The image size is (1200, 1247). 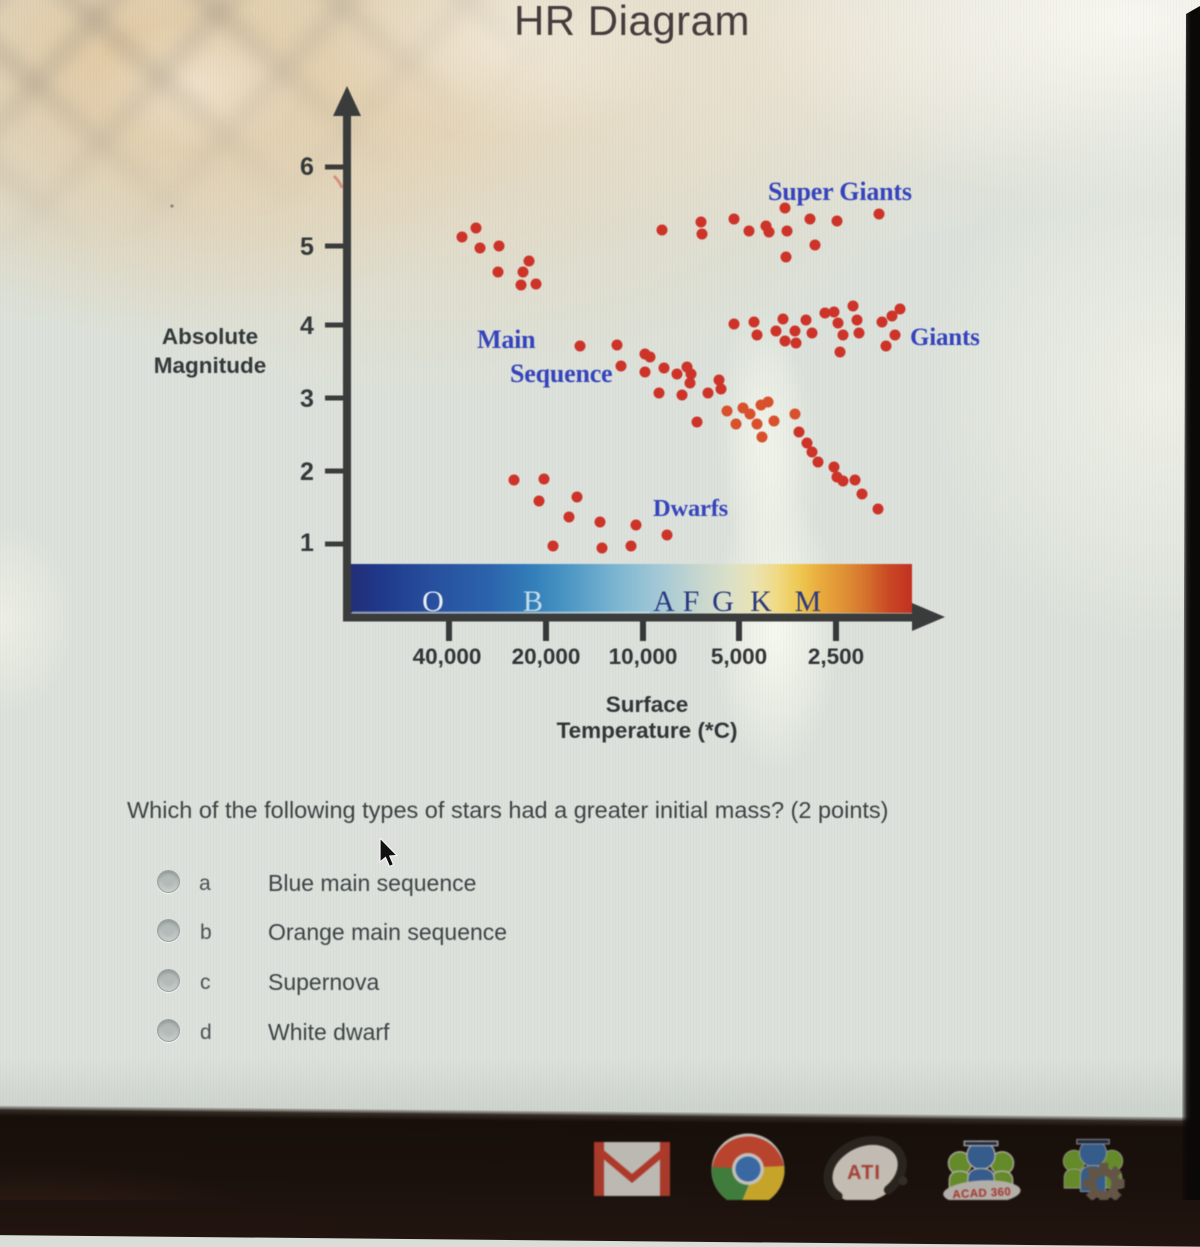 I want to click on svg-text: 2, so click(x=307, y=472).